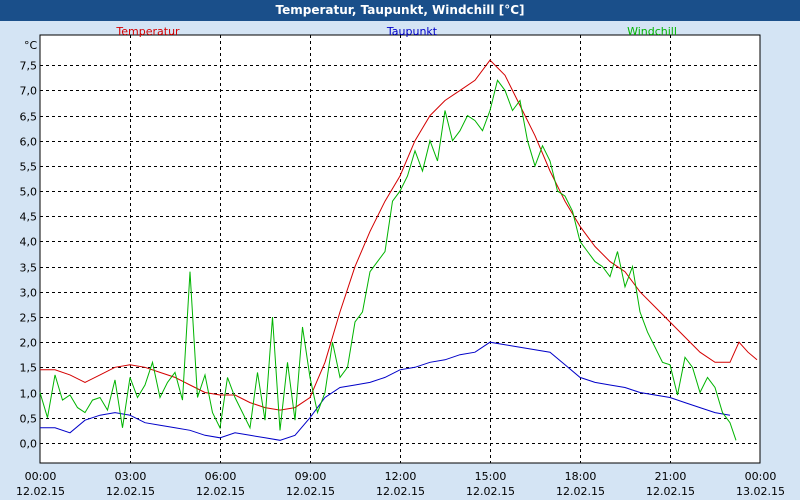 The image size is (800, 500). Describe the element at coordinates (760, 491) in the screenshot. I see `x-tick-date: 13.02.15` at that location.